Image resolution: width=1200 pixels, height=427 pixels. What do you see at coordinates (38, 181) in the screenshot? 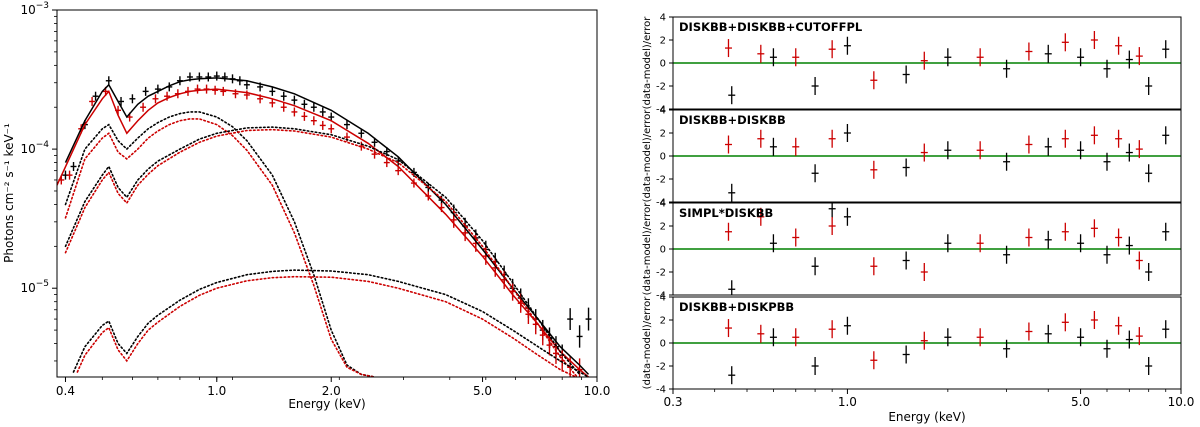
I see `spectrum-y-ticks: 10−5 10−4 10−3` at bounding box center [38, 181].